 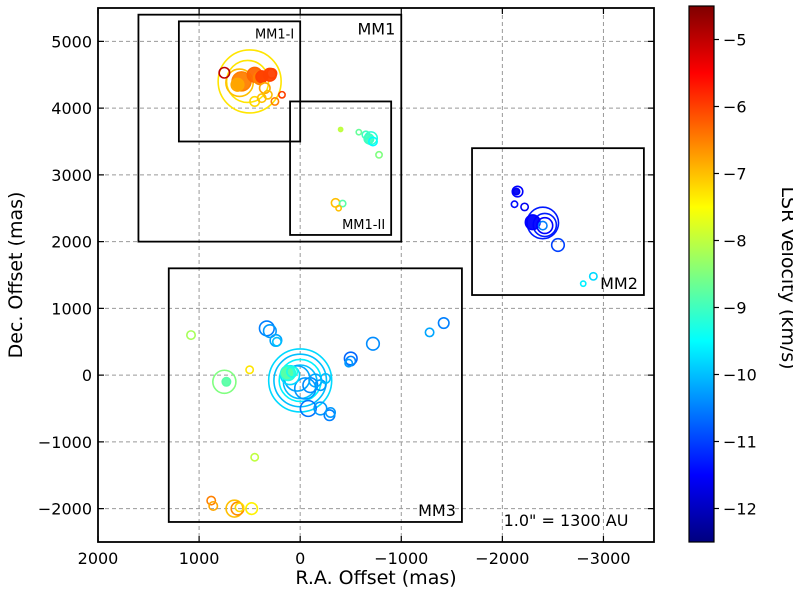 What do you see at coordinates (16, 275) in the screenshot?
I see `y-axis-label: Dec. Offset (mas)` at bounding box center [16, 275].